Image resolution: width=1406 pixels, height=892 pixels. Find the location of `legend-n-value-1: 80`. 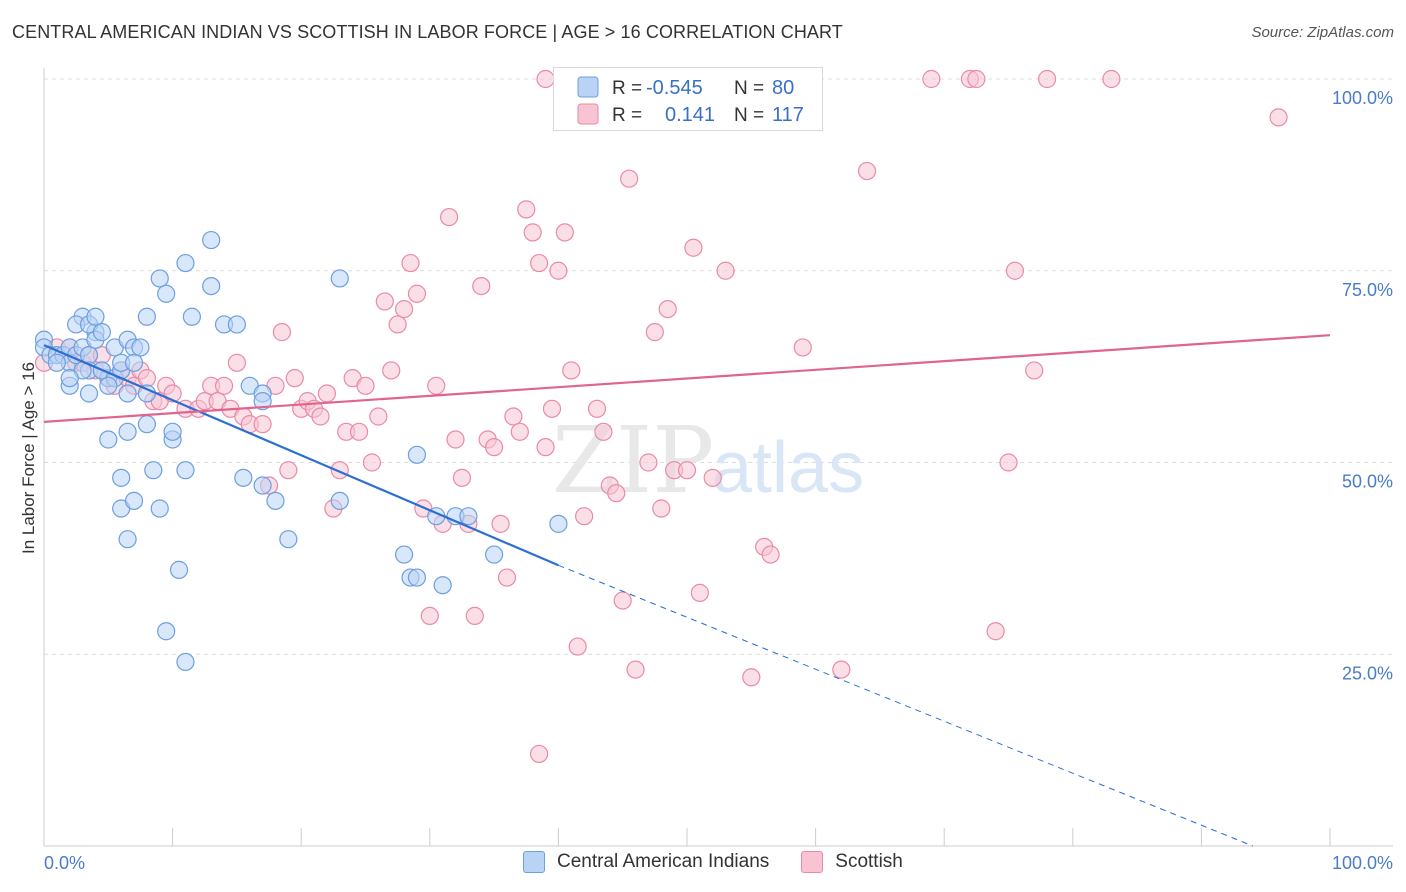

legend-n-value-1: 80 is located at coordinates (783, 88).